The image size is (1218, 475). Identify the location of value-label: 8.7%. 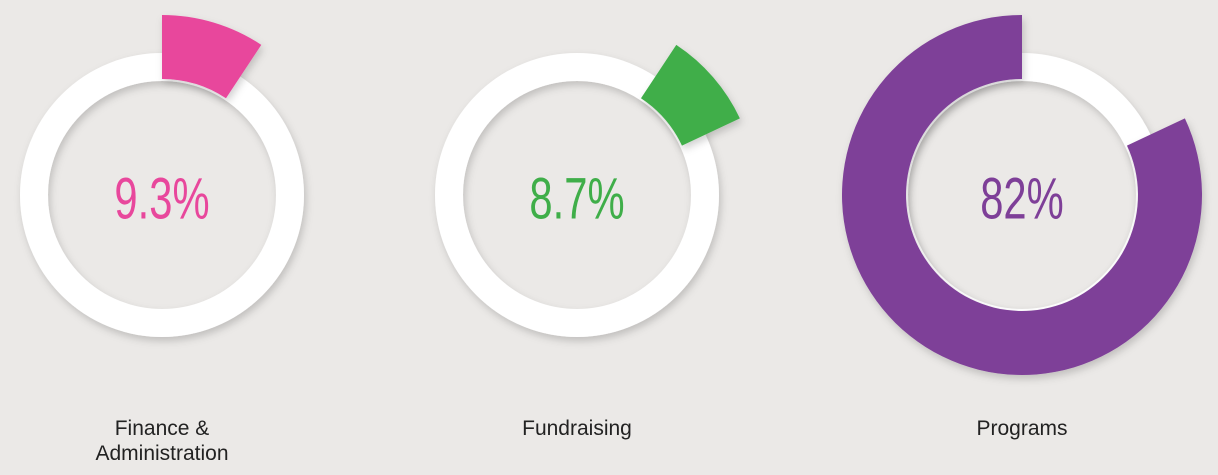
(576, 198).